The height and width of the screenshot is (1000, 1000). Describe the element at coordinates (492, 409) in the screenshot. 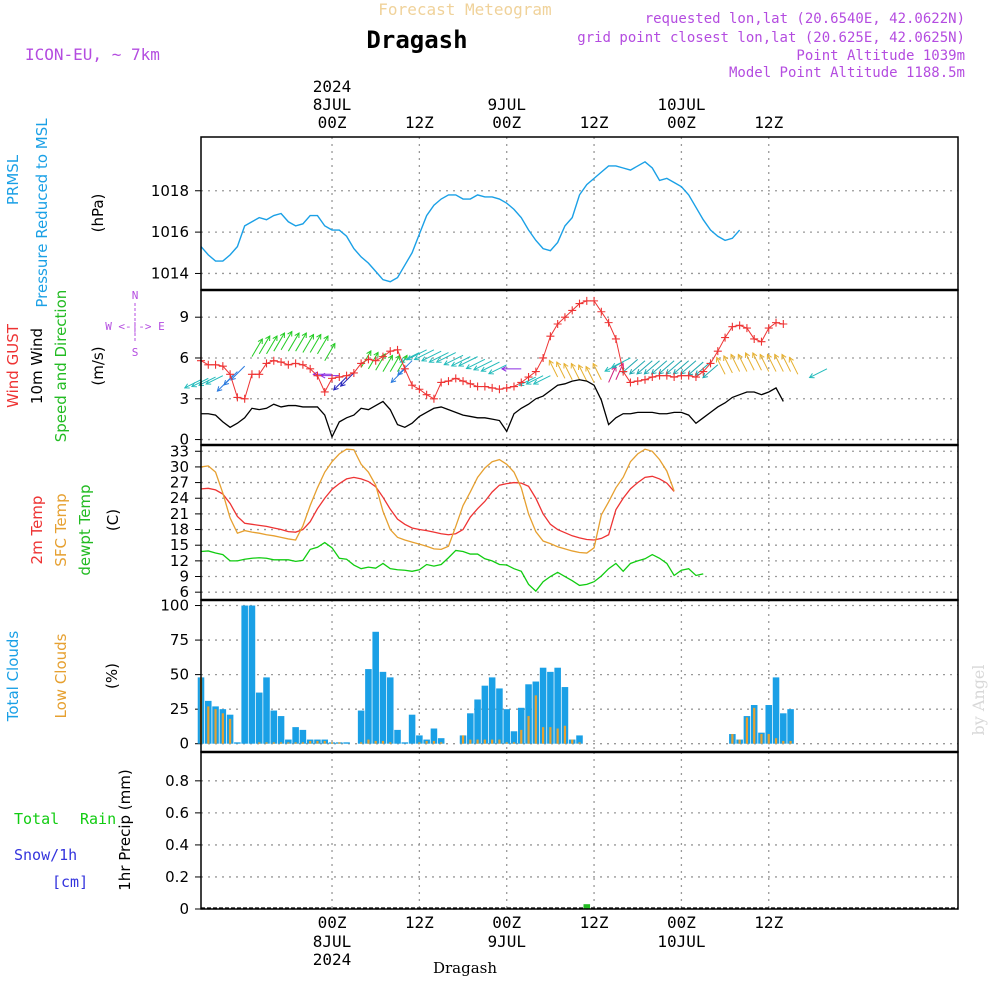

I see `wind-speed-line` at that location.